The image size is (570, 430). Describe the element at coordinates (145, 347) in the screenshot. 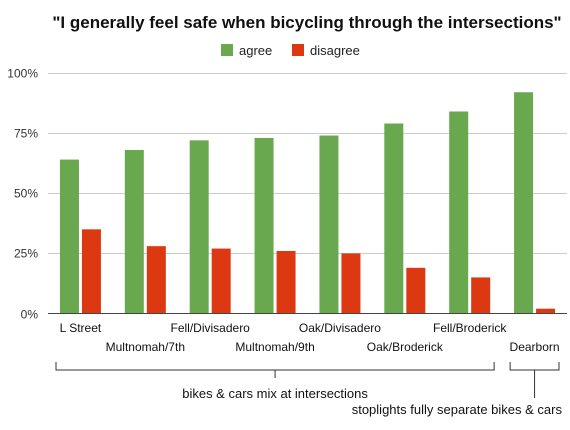

I see `x-tick-label: Multnomah/7th` at that location.